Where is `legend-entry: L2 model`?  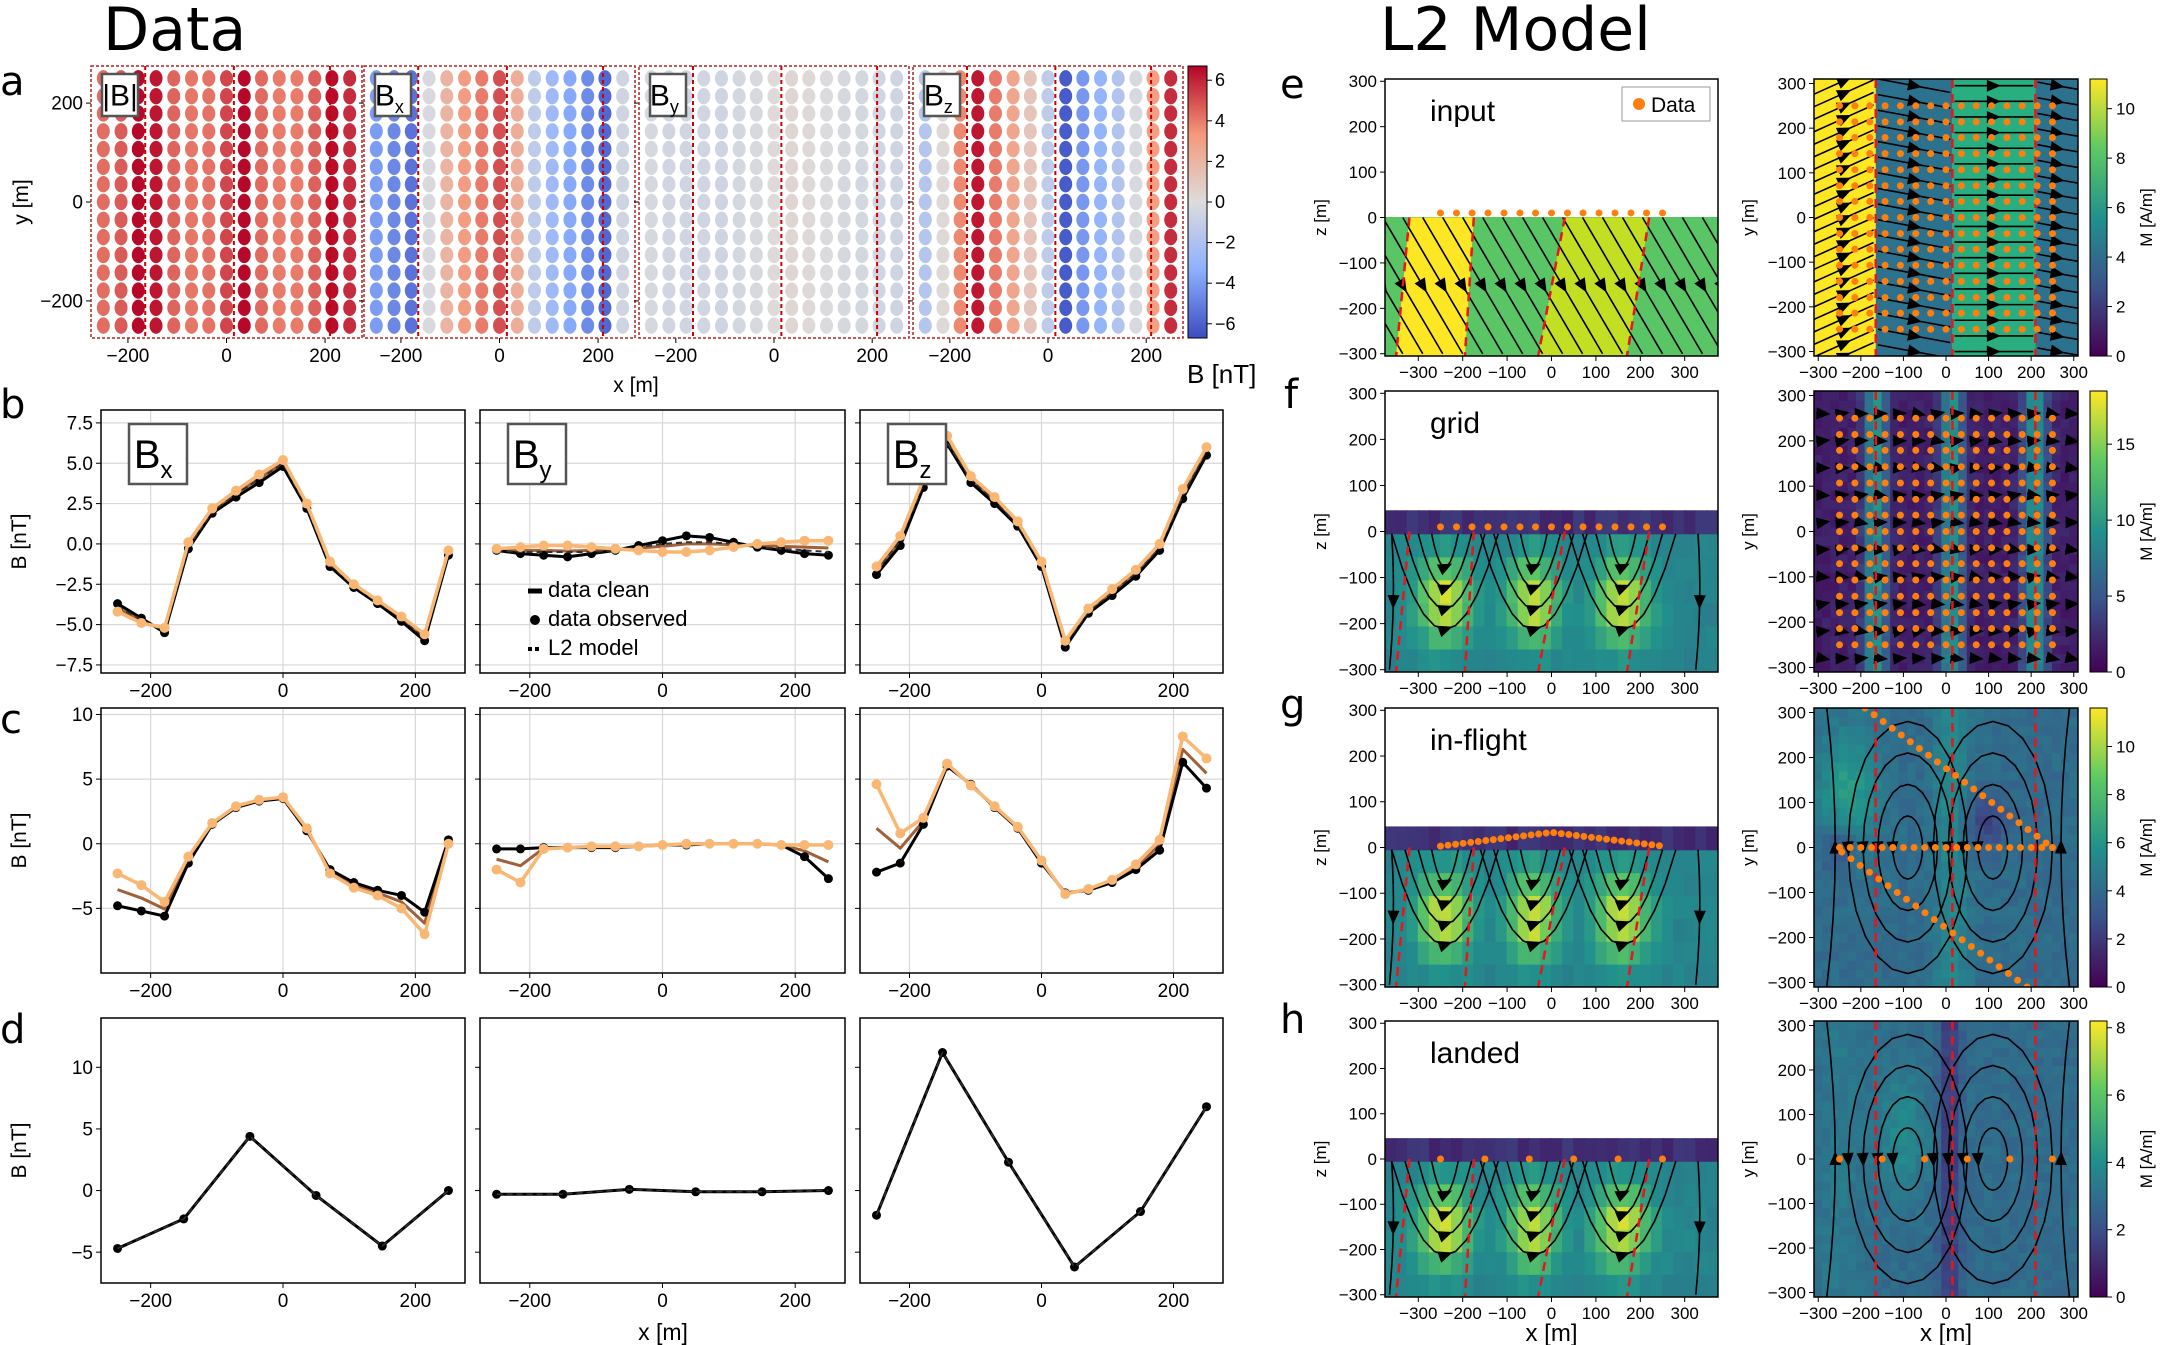
legend-entry: L2 model is located at coordinates (593, 647).